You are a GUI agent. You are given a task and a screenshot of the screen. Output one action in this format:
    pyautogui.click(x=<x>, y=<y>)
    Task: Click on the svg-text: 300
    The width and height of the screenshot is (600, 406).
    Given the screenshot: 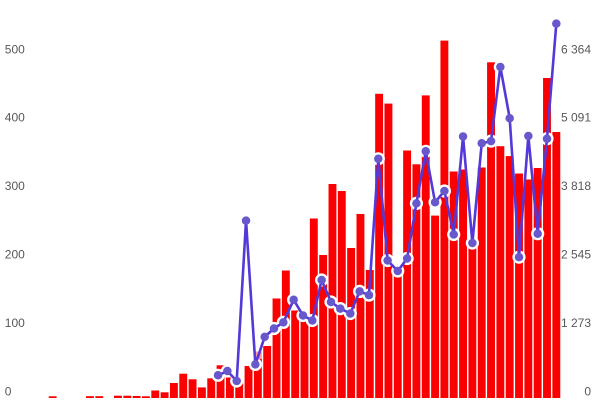 What is the action you would take?
    pyautogui.click(x=15, y=186)
    